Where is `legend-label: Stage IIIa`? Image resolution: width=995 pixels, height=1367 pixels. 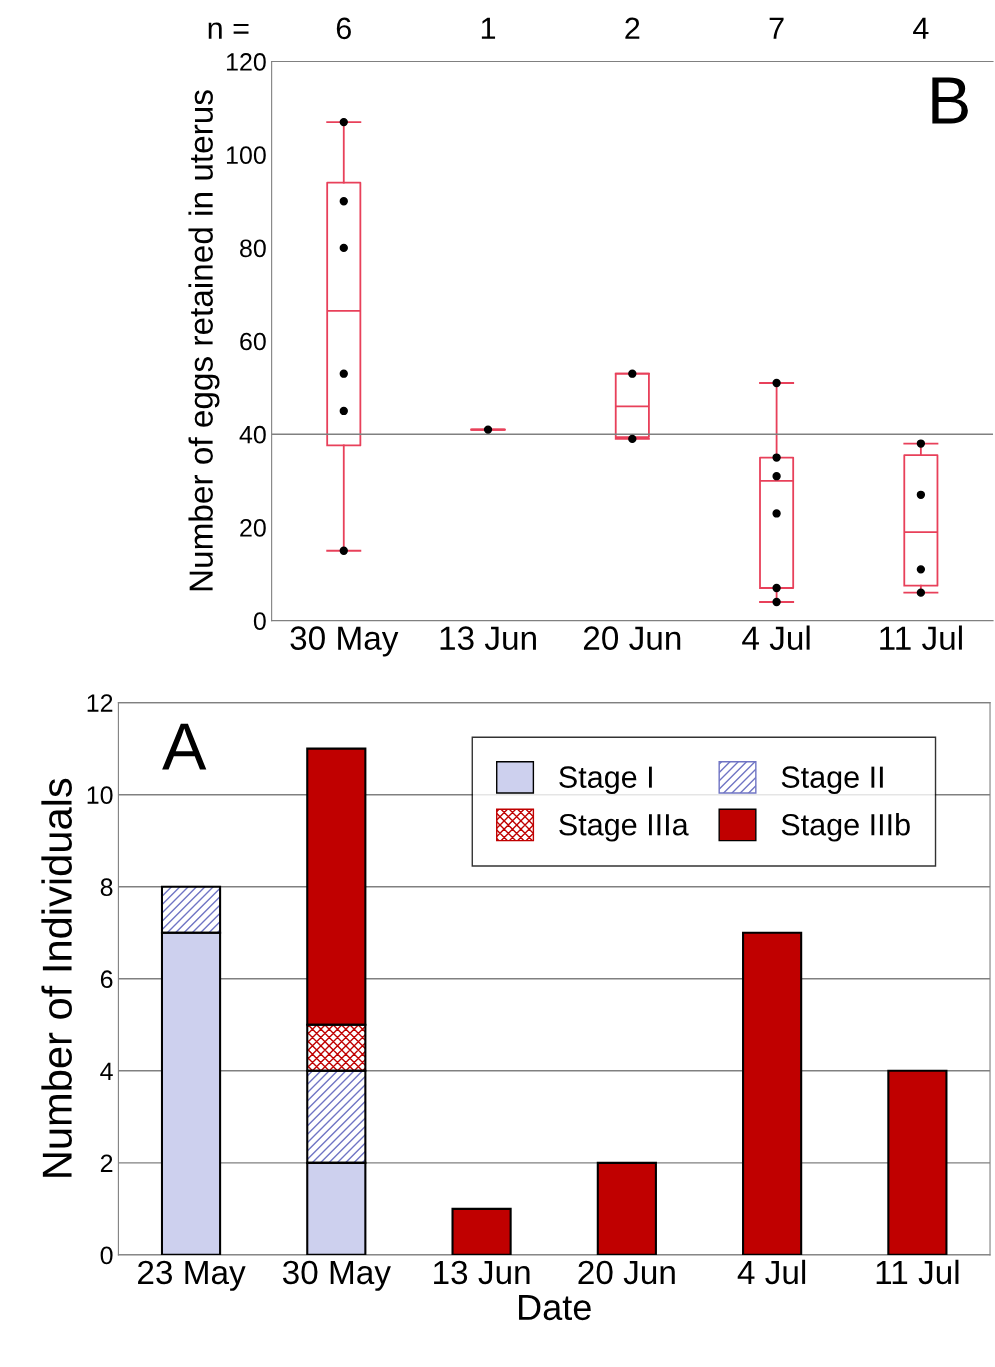 legend-label: Stage IIIa is located at coordinates (624, 827).